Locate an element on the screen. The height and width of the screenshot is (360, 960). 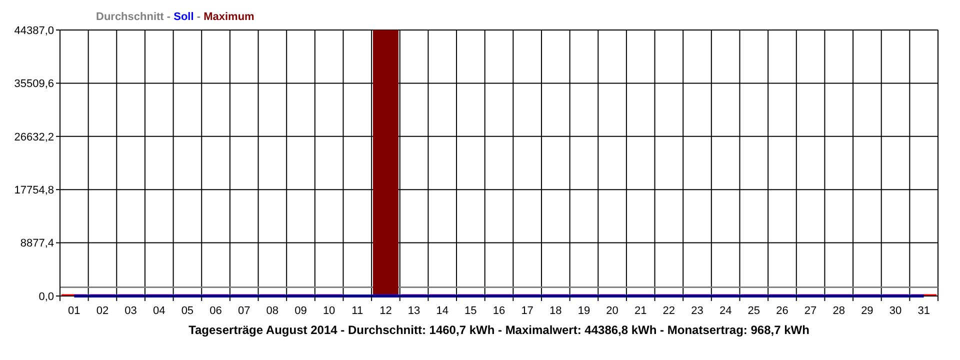
x-tick-label: 14 is located at coordinates (442, 311).